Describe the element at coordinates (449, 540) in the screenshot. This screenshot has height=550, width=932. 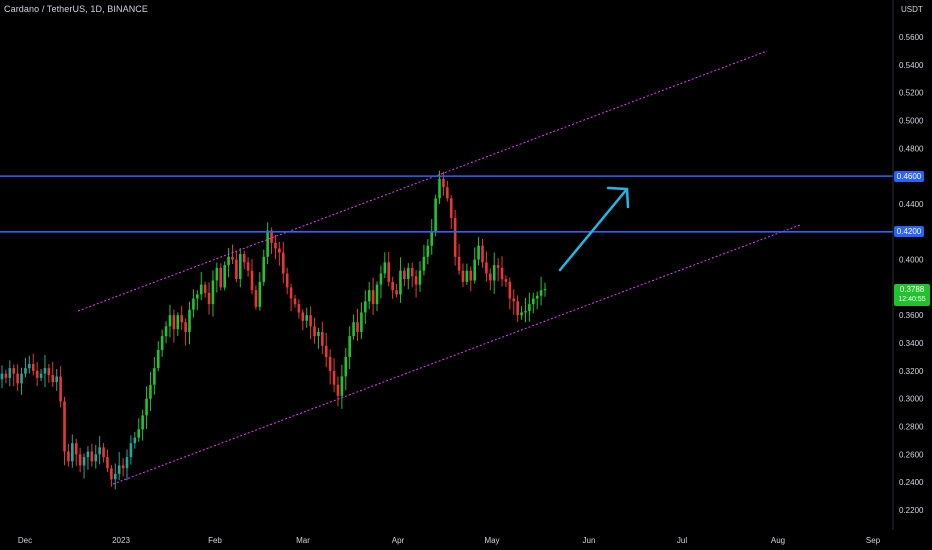
I see `time-axis: Dec 2023 Feb Mar Apr May Jun Jul Aug Sep` at that location.